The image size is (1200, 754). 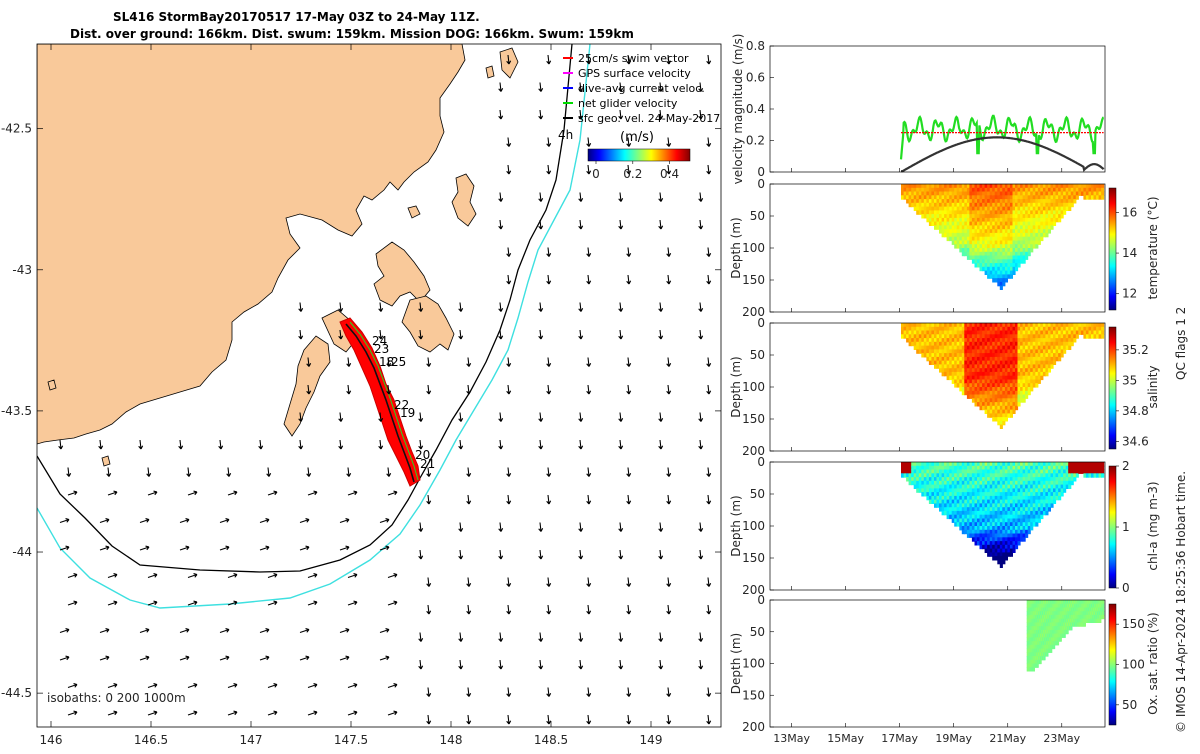 I want to click on map-xtick-label: 147.5, so click(x=351, y=740).